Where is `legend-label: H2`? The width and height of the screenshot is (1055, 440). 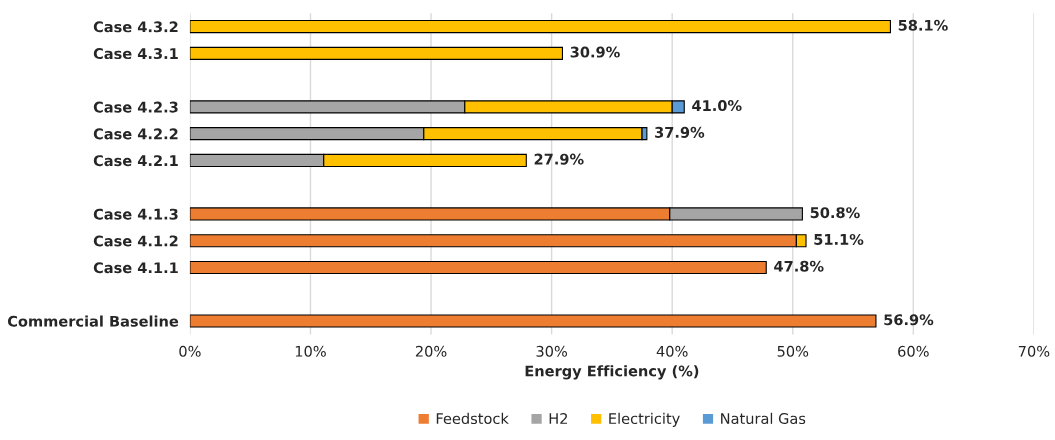 legend-label: H2 is located at coordinates (558, 418).